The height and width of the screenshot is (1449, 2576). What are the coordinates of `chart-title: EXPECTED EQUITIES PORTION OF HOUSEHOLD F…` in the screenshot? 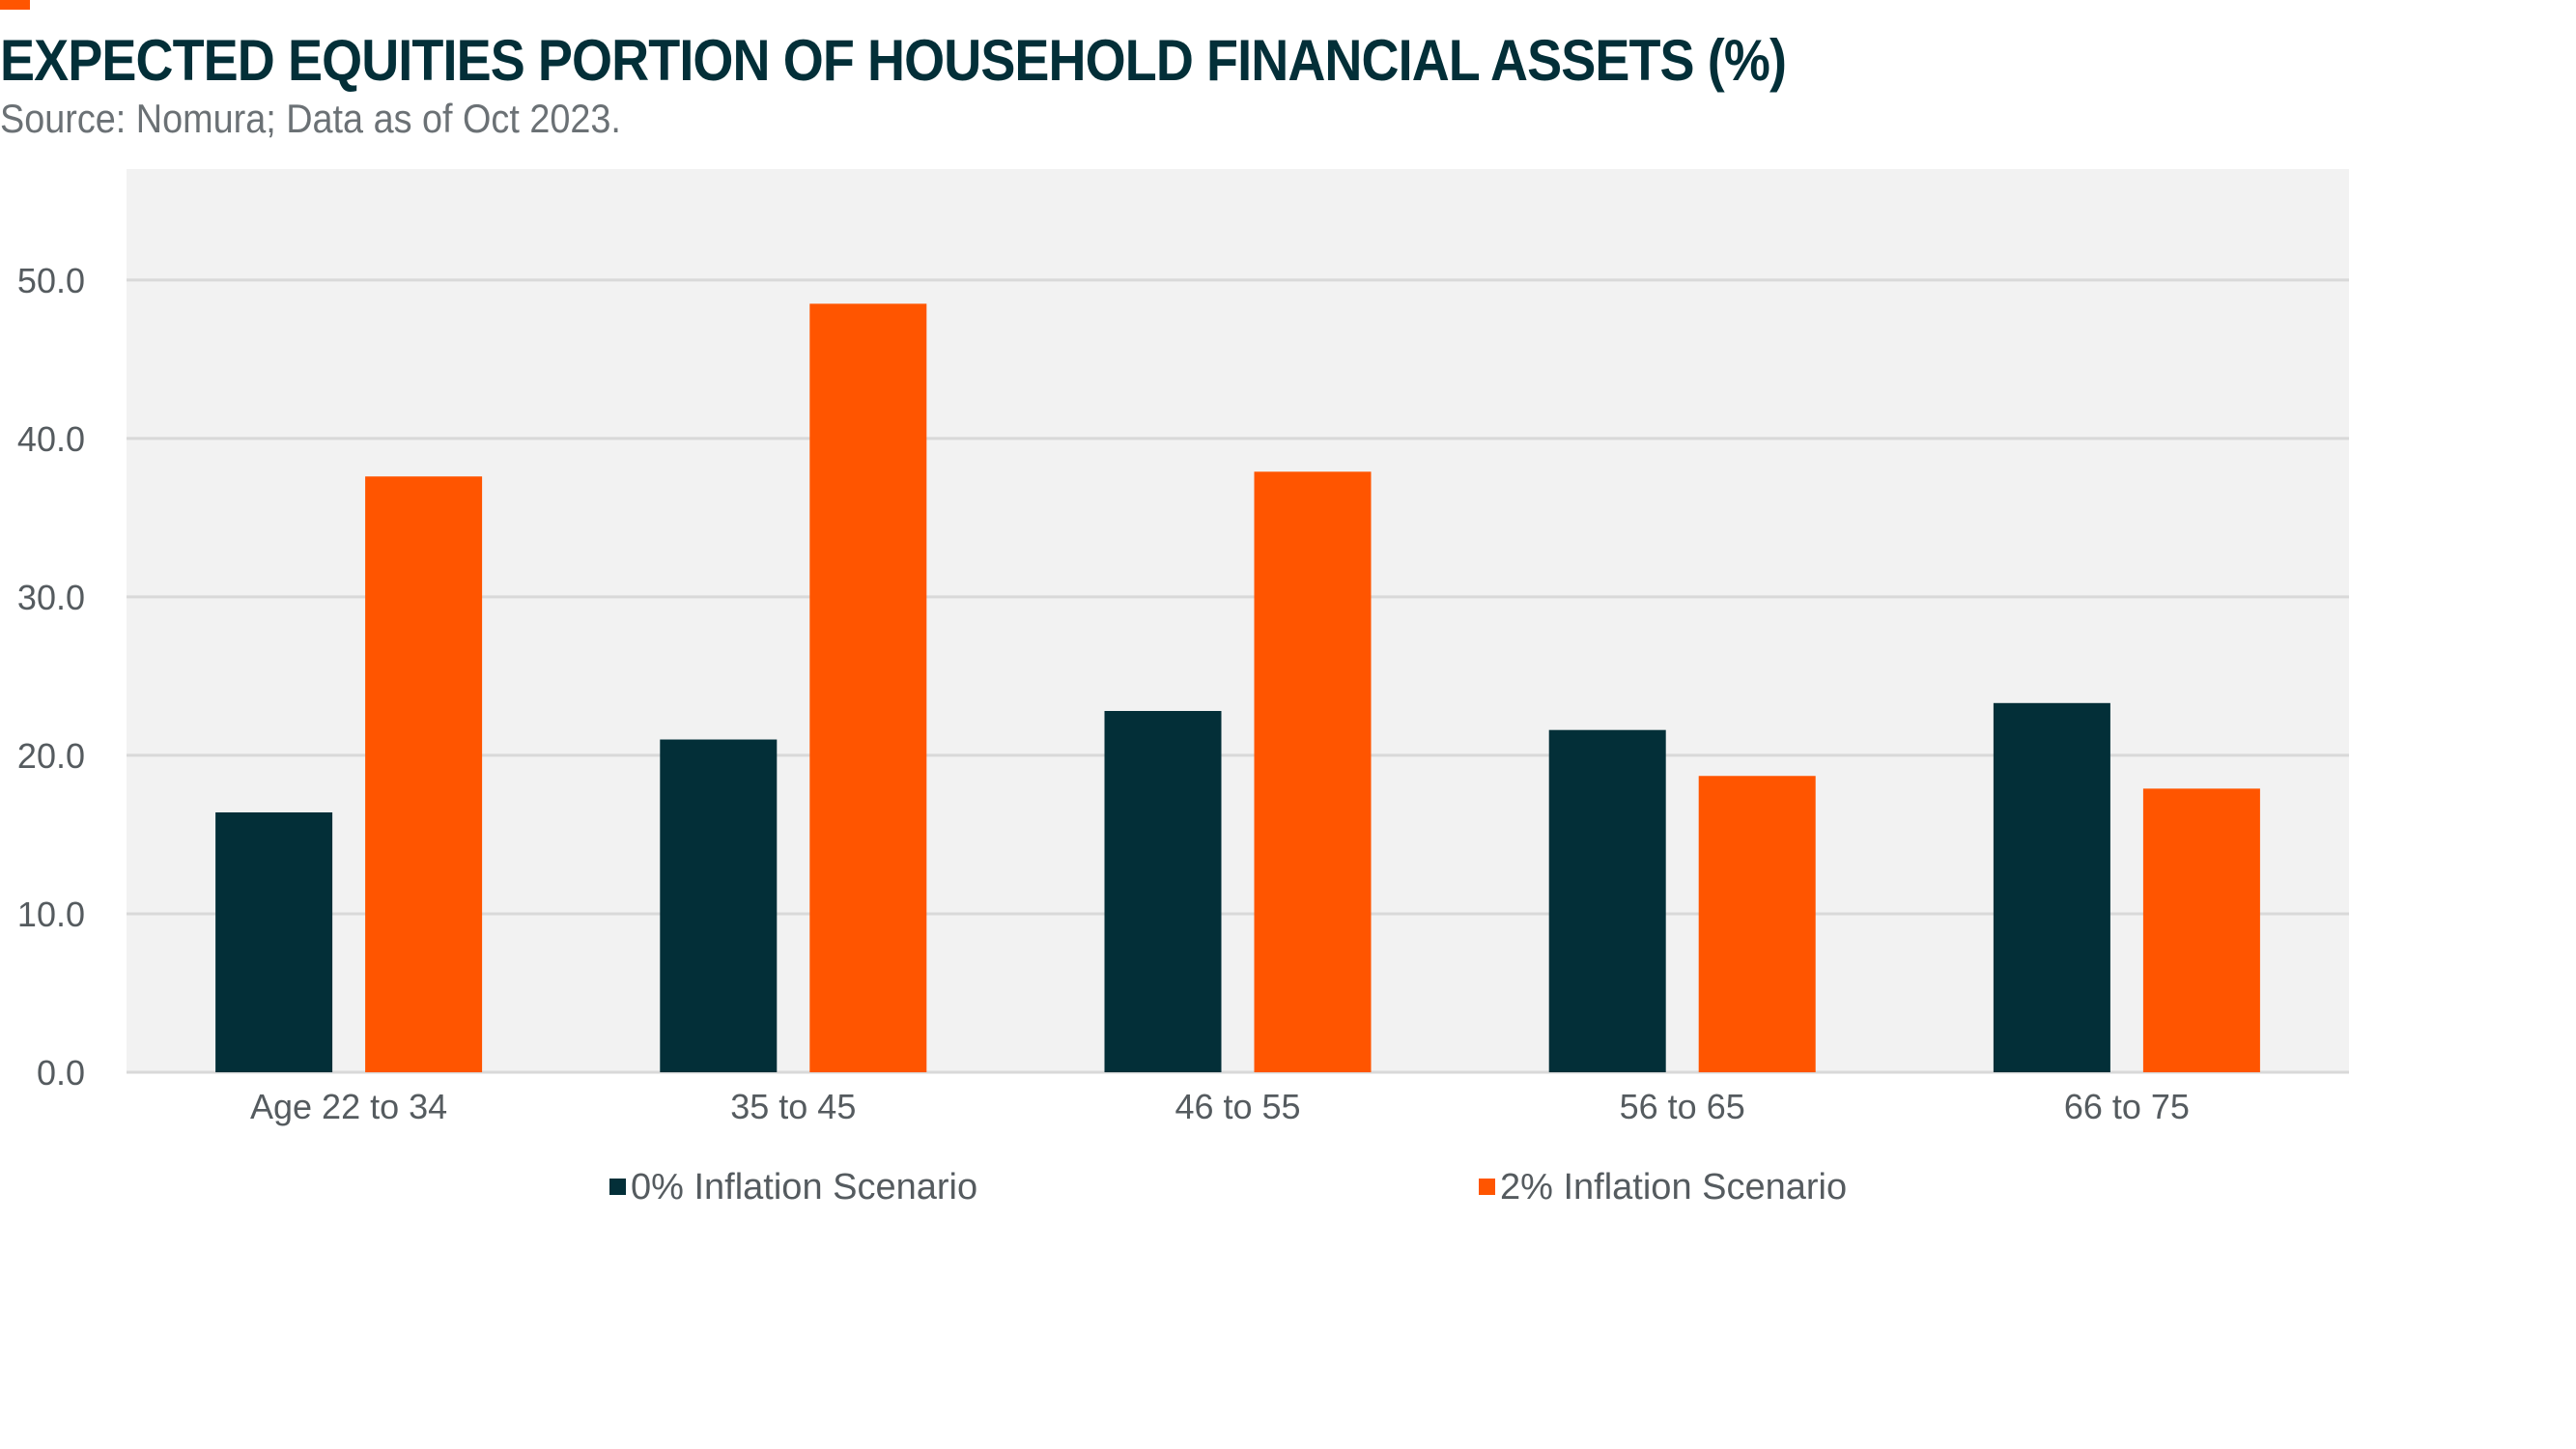 It's located at (893, 60).